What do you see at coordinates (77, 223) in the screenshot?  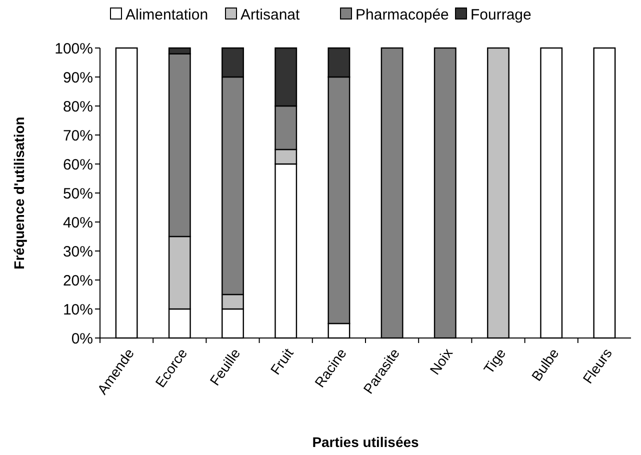 I see `y-tick-label: 40%` at bounding box center [77, 223].